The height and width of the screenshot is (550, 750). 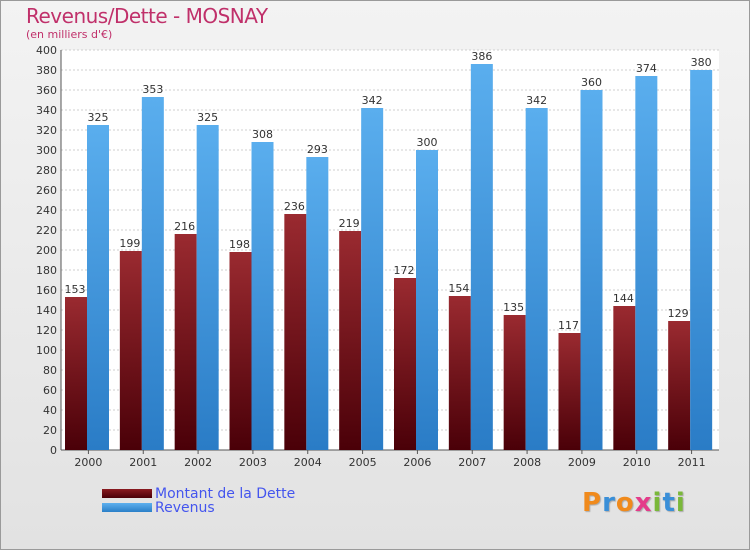 What do you see at coordinates (50, 370) in the screenshot?
I see `y-tick-label: 80` at bounding box center [50, 370].